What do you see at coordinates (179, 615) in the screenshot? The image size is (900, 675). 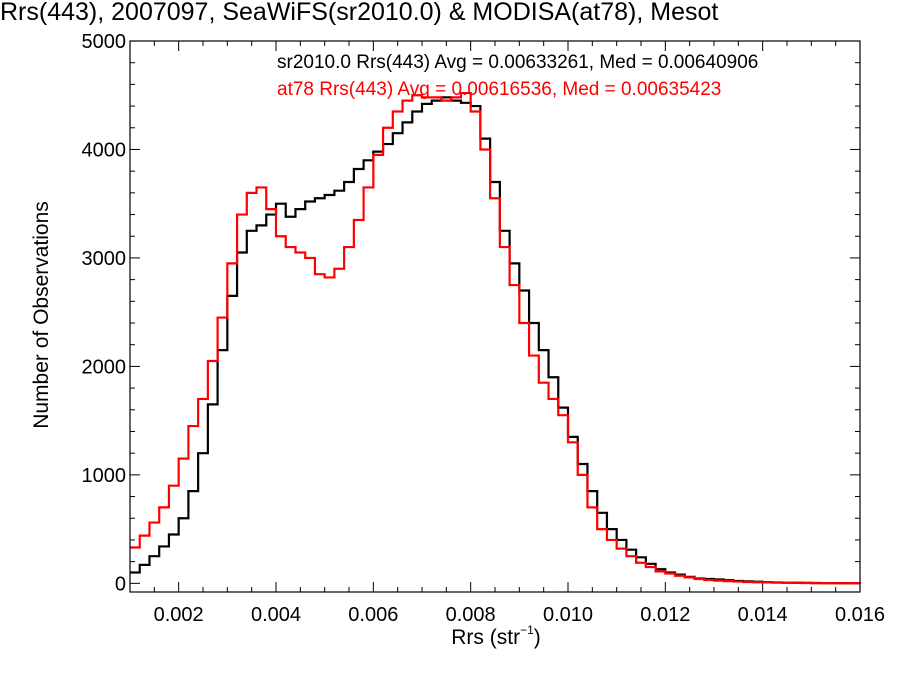 I see `x-tick-label: 0.002` at bounding box center [179, 615].